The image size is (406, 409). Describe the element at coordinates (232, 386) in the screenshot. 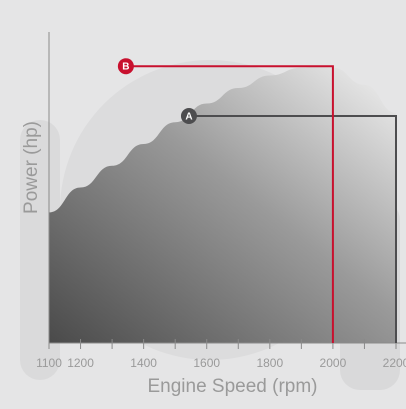

I see `x-axis-title: Engine Speed (rpm)` at that location.